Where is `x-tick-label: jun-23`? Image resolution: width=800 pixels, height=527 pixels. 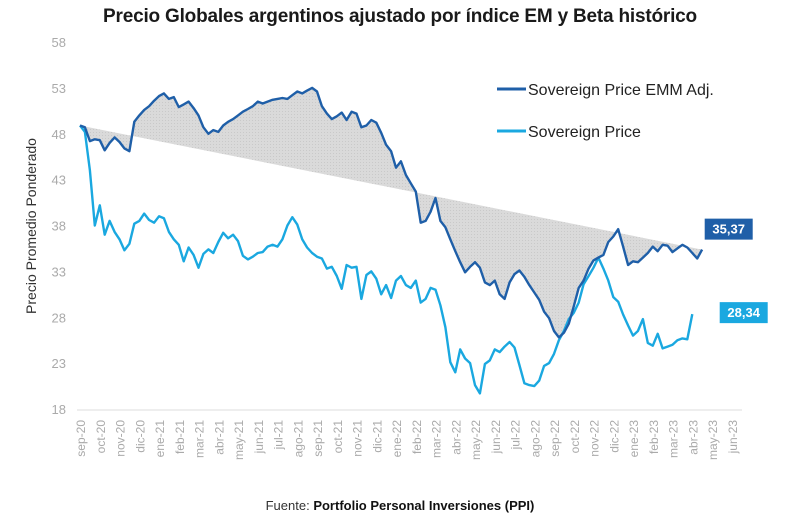
x-tick-label: jun-23 is located at coordinates (733, 437).